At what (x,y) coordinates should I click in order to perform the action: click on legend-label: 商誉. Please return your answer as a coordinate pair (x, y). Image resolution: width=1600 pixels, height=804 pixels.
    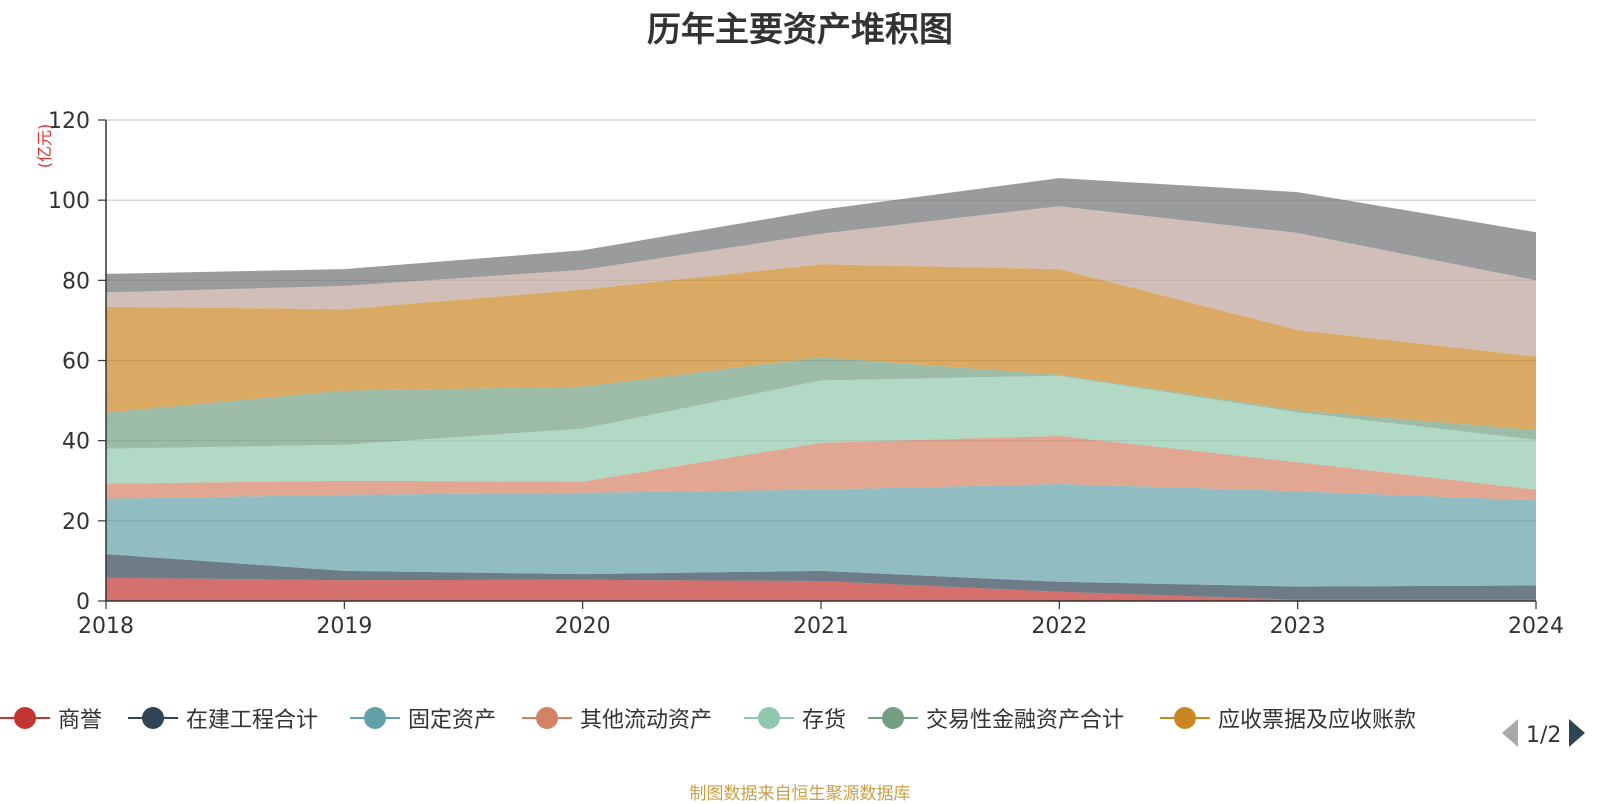
    Looking at the image, I should click on (80, 720).